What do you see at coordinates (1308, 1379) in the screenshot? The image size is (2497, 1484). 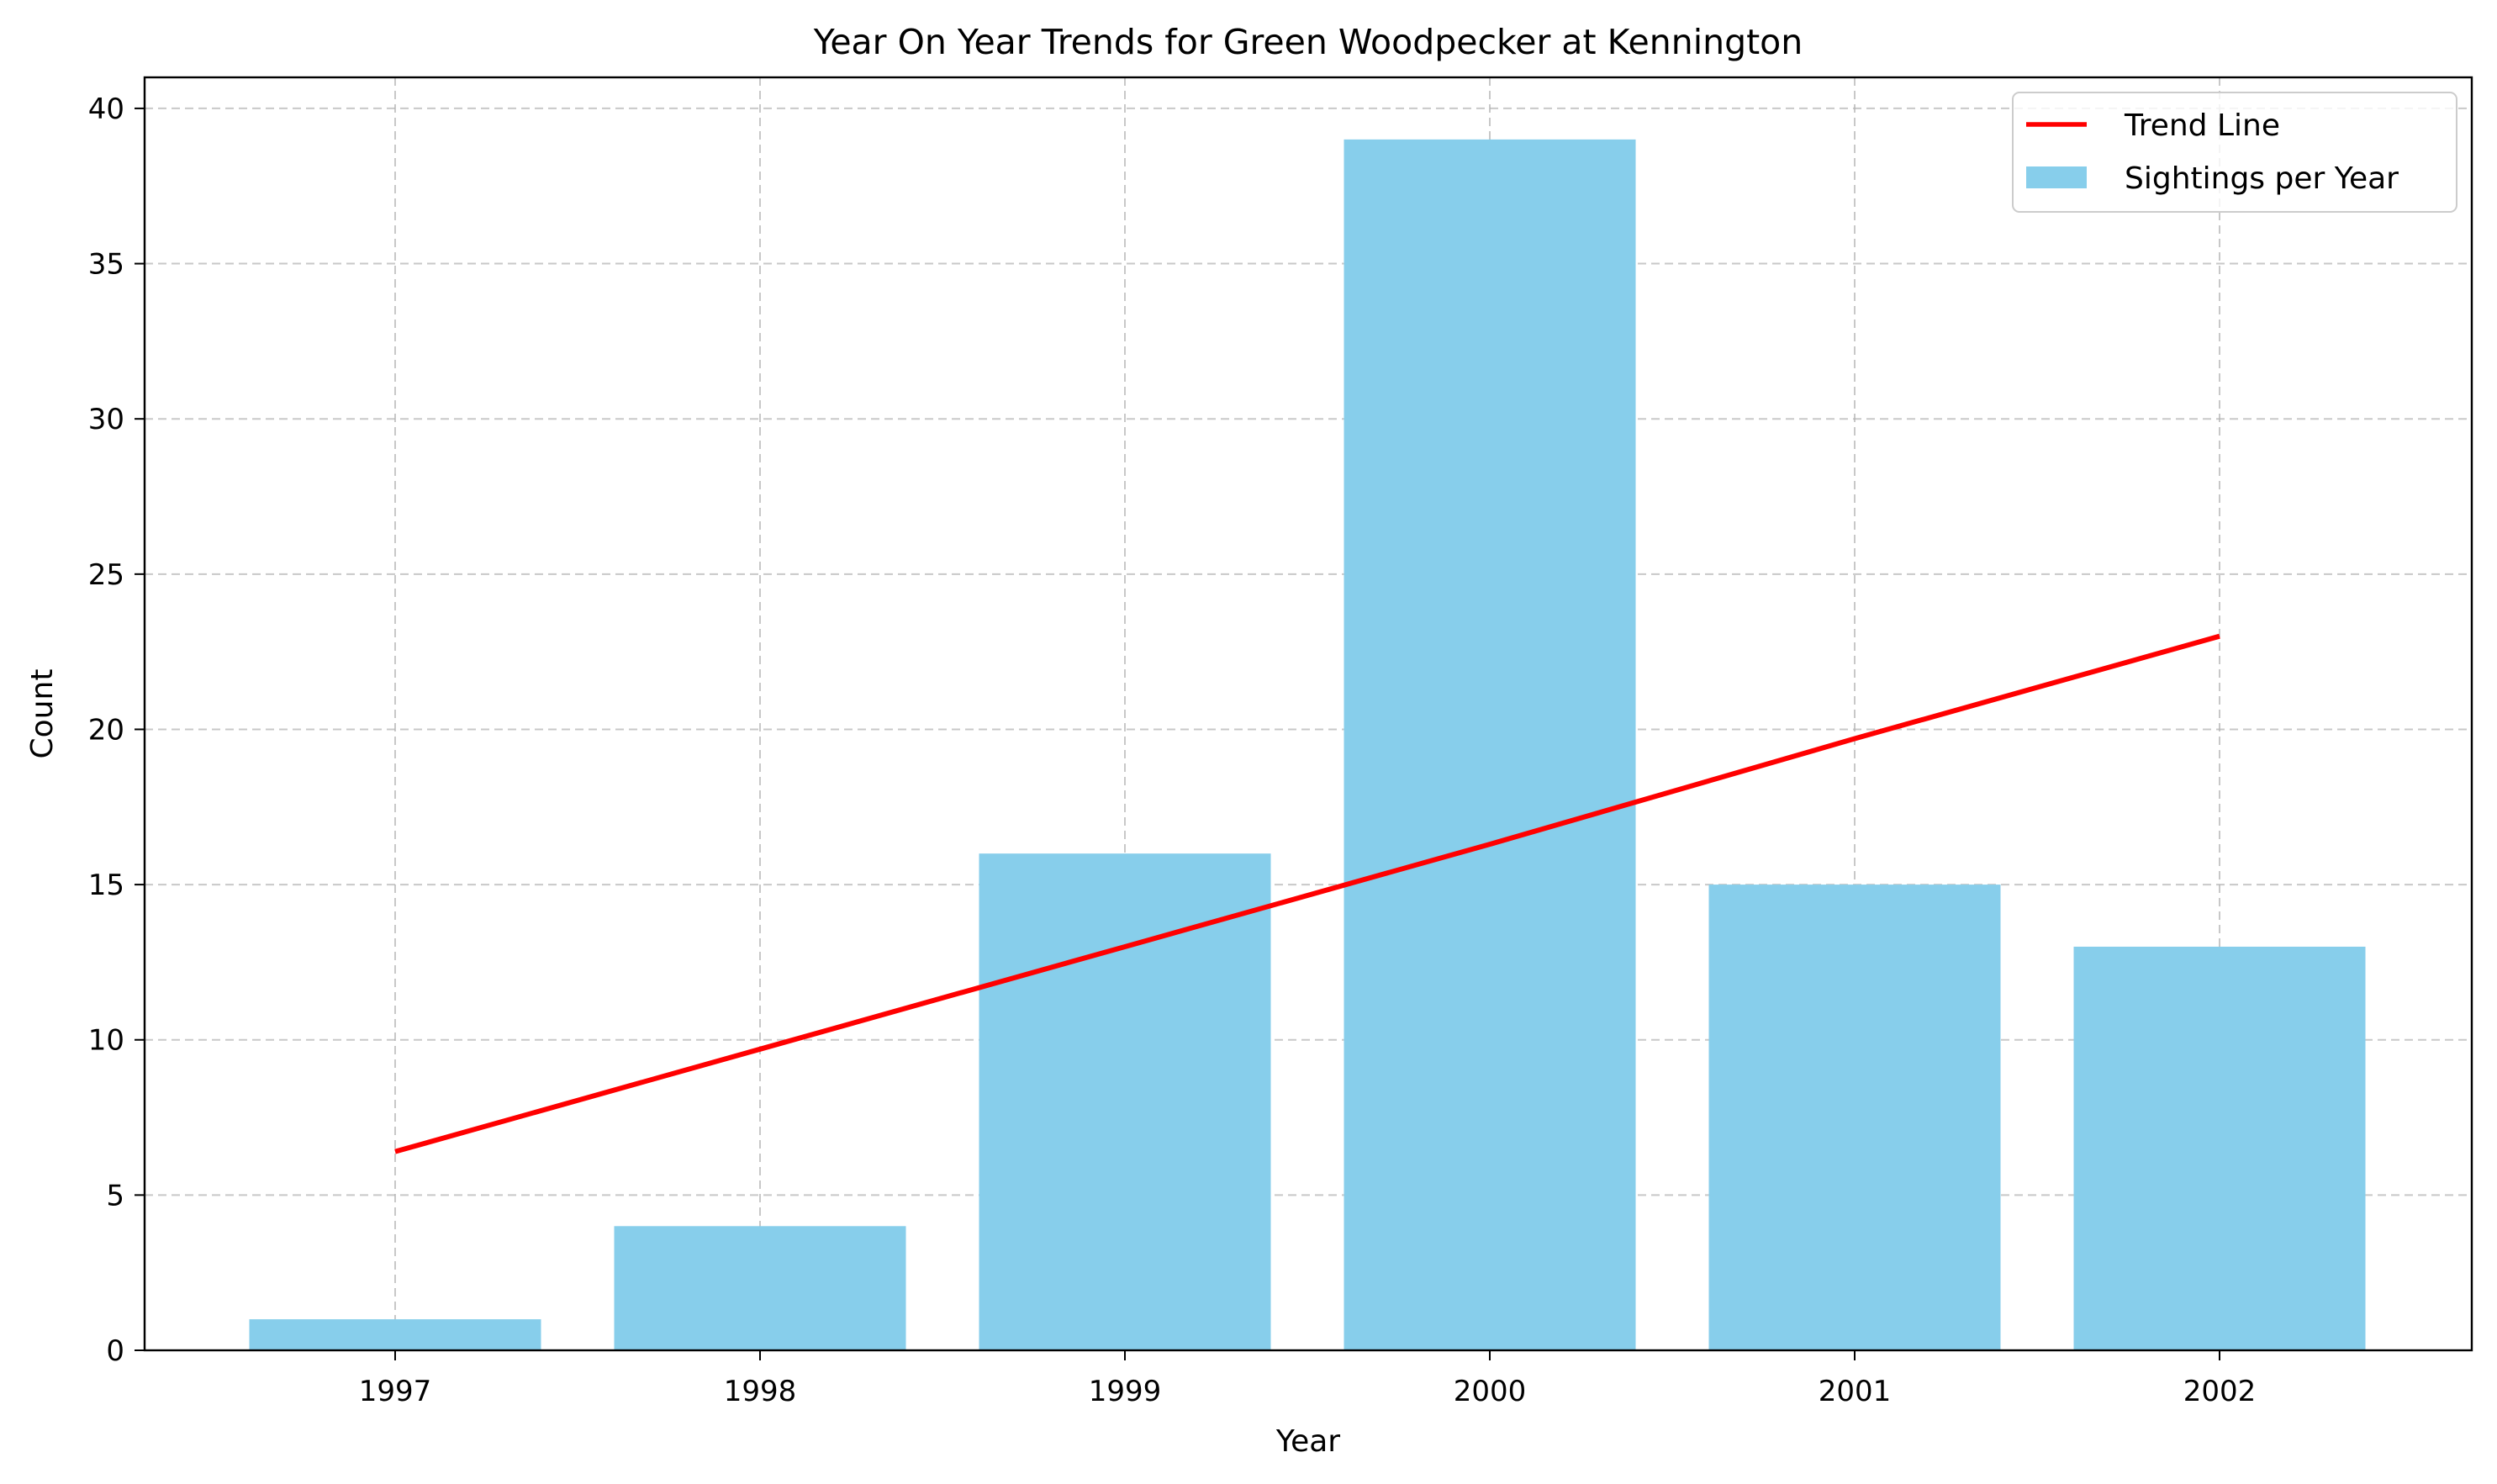 I see `x-axis-ticks: 1997 1998 1999 2000 2001 2002` at bounding box center [1308, 1379].